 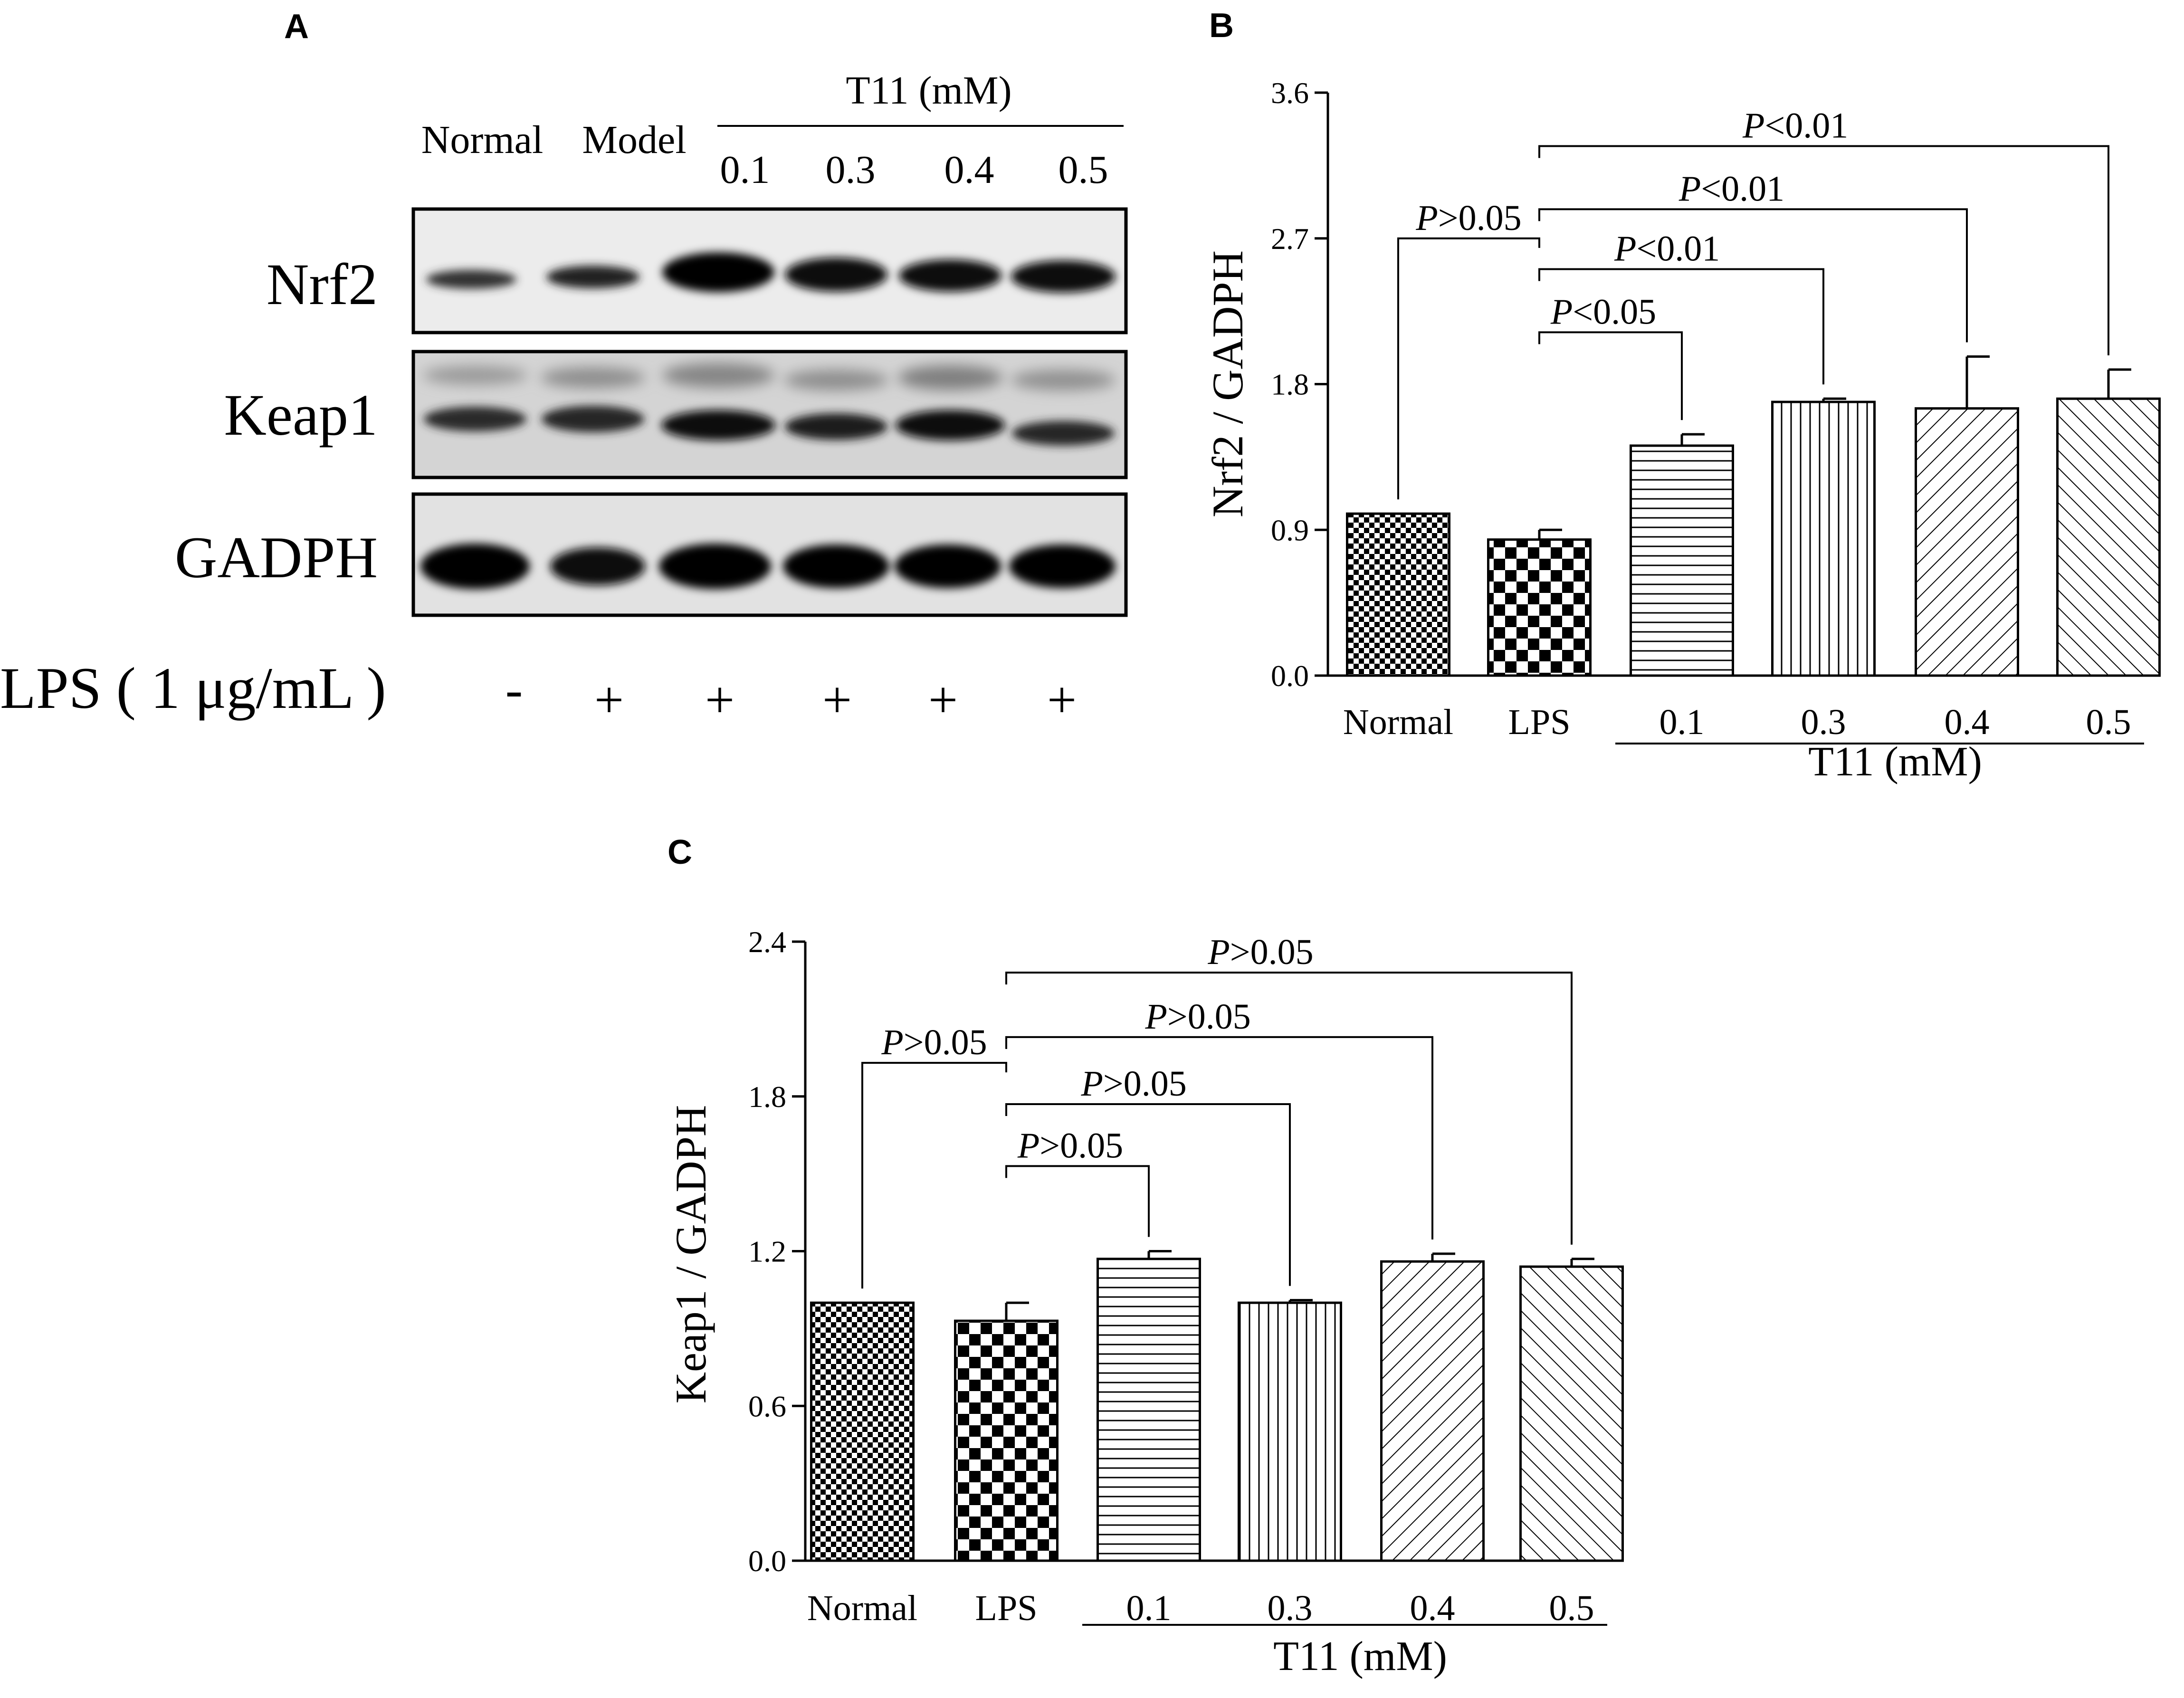 I want to click on y-tick-label: 2.7, so click(x=1290, y=239).